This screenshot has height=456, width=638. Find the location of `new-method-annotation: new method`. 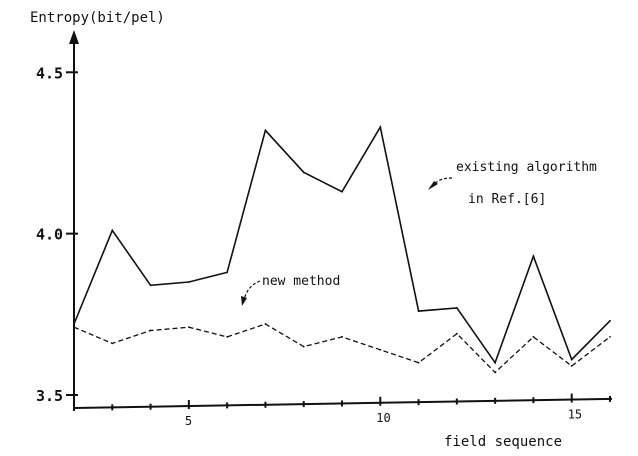

new-method-annotation: new method is located at coordinates (301, 281).